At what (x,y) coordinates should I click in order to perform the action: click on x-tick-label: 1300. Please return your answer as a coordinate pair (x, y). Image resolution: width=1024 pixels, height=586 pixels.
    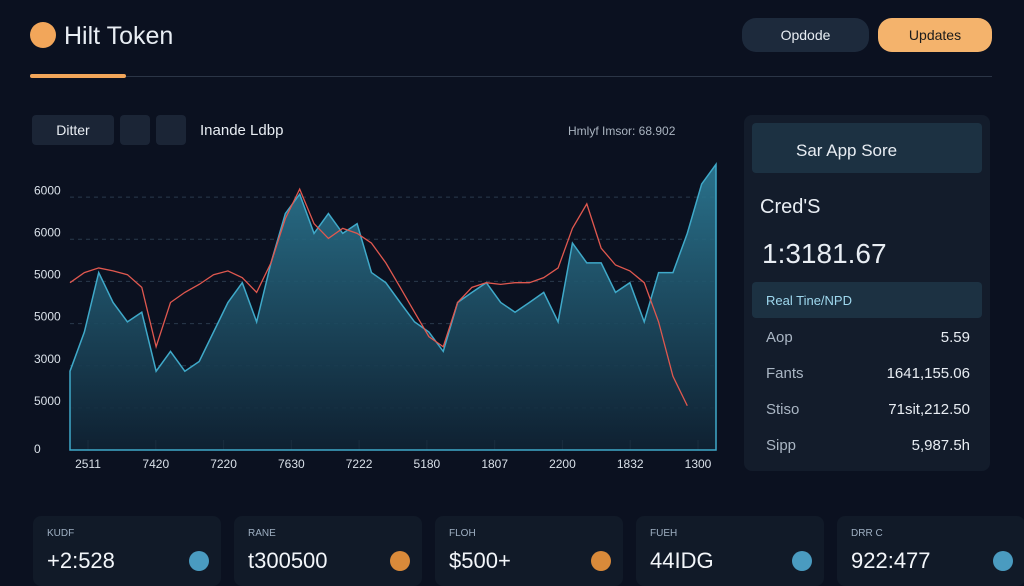
    Looking at the image, I should click on (698, 464).